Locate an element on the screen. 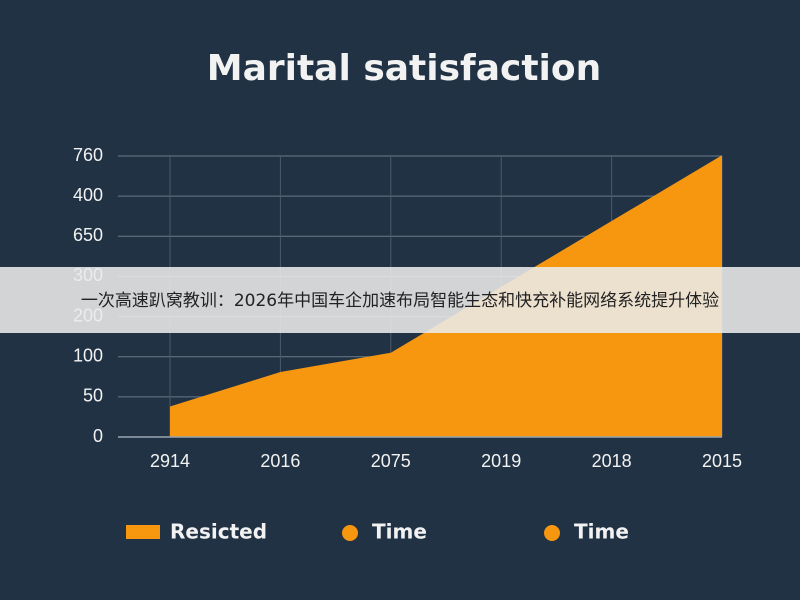  x-tick-label: 2018 is located at coordinates (612, 461).